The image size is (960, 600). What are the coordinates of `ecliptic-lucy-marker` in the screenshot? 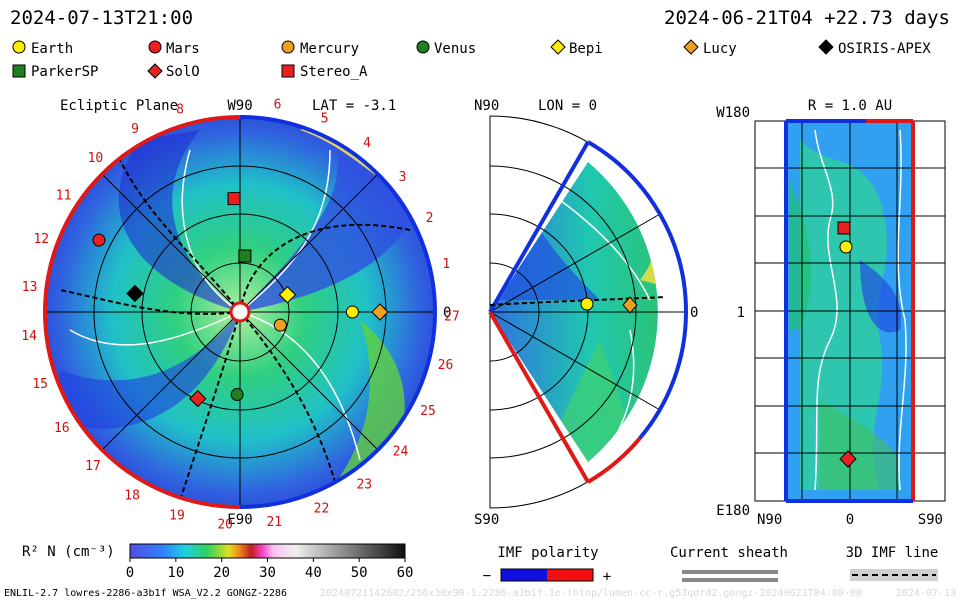 It's located at (380, 312).